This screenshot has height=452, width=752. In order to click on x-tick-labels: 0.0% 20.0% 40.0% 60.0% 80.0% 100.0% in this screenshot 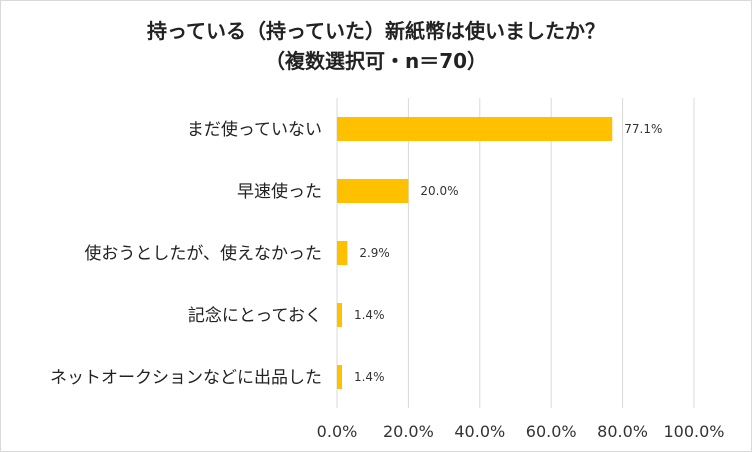, I will do `click(521, 431)`.